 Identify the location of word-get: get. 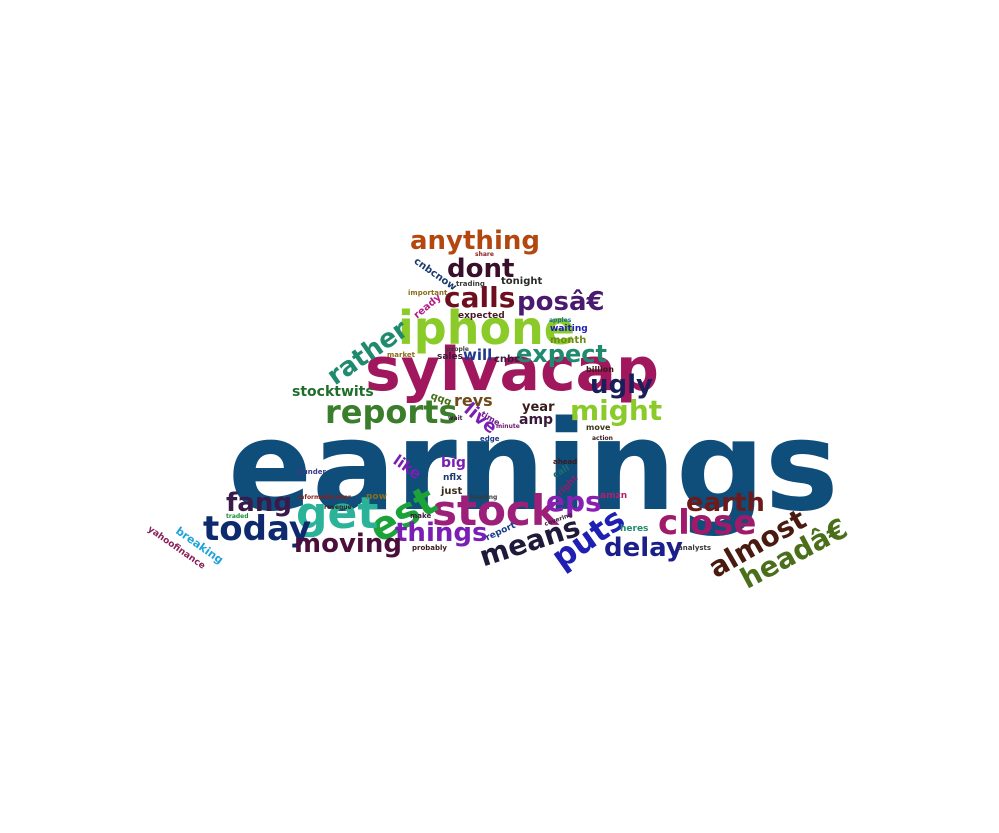
(337, 513).